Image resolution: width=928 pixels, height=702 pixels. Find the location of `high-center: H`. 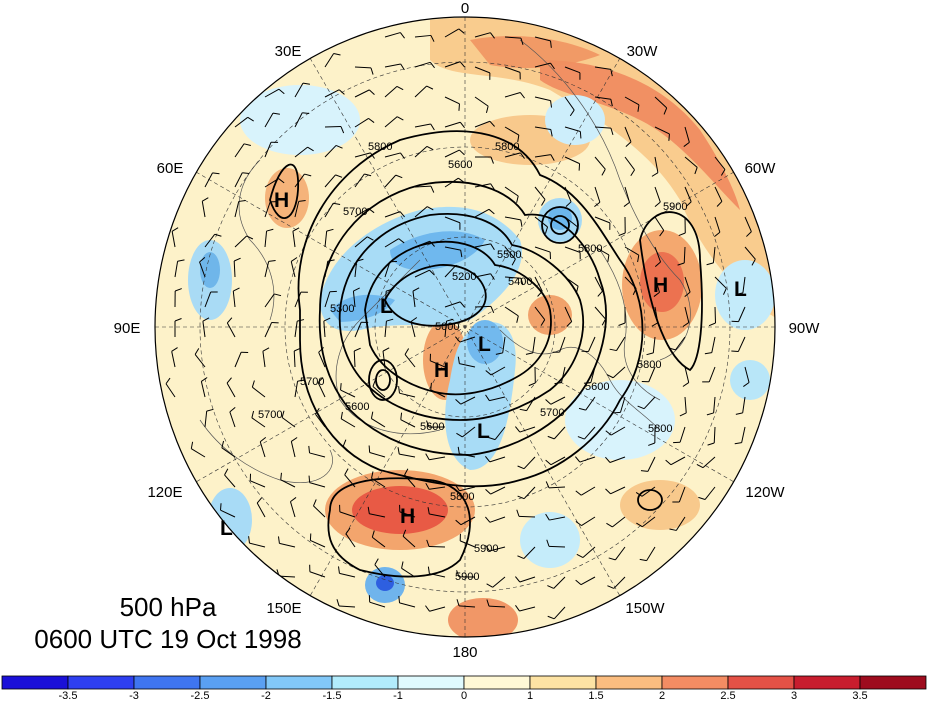

high-center: H is located at coordinates (441, 370).